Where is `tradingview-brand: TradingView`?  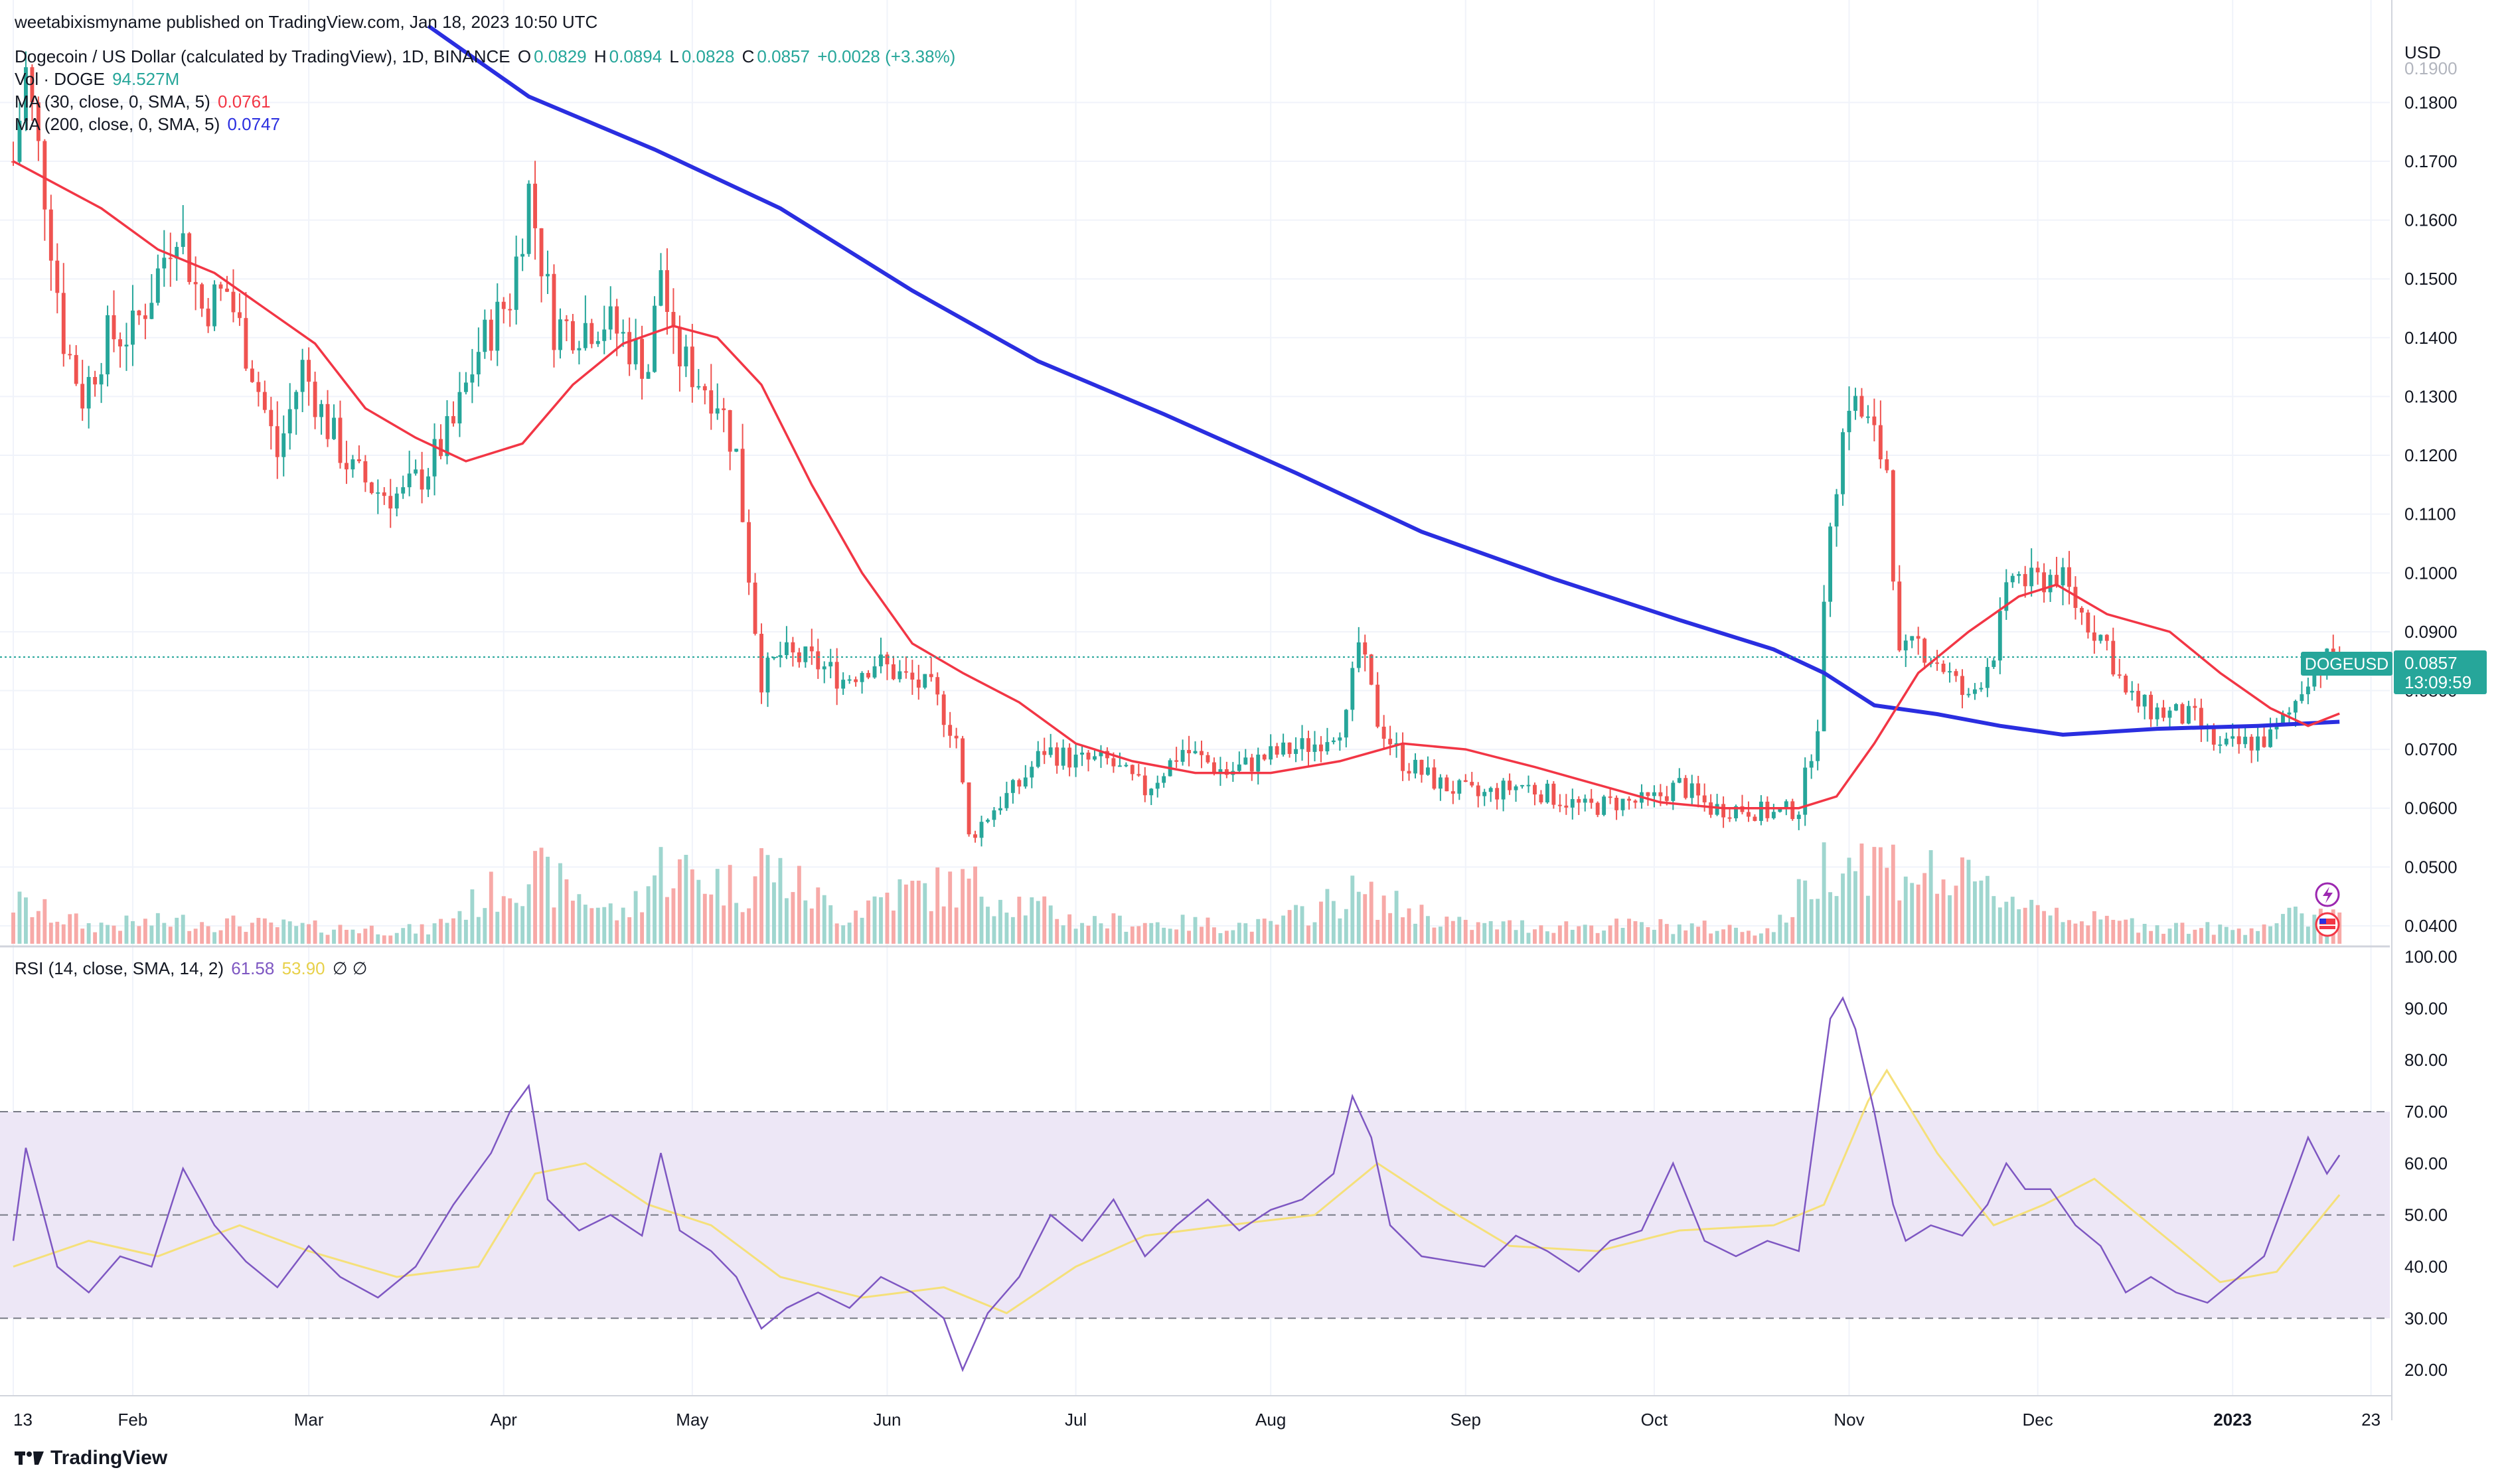
tradingview-brand: TradingView is located at coordinates (91, 1458).